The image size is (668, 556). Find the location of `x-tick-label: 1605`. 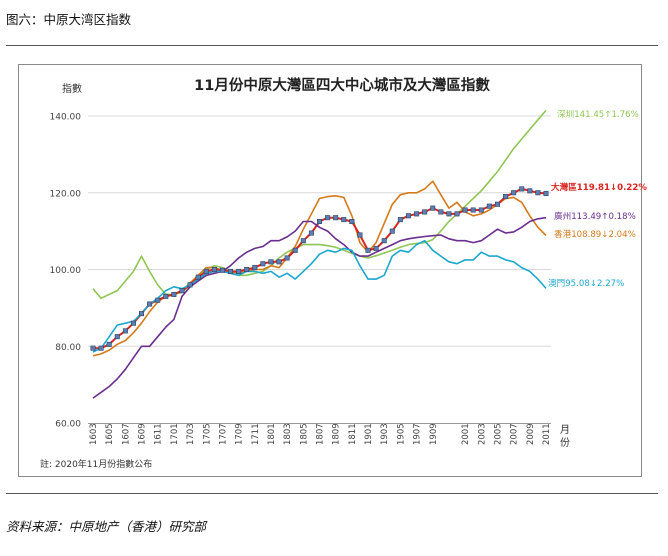

x-tick-label: 1605 is located at coordinates (110, 434).